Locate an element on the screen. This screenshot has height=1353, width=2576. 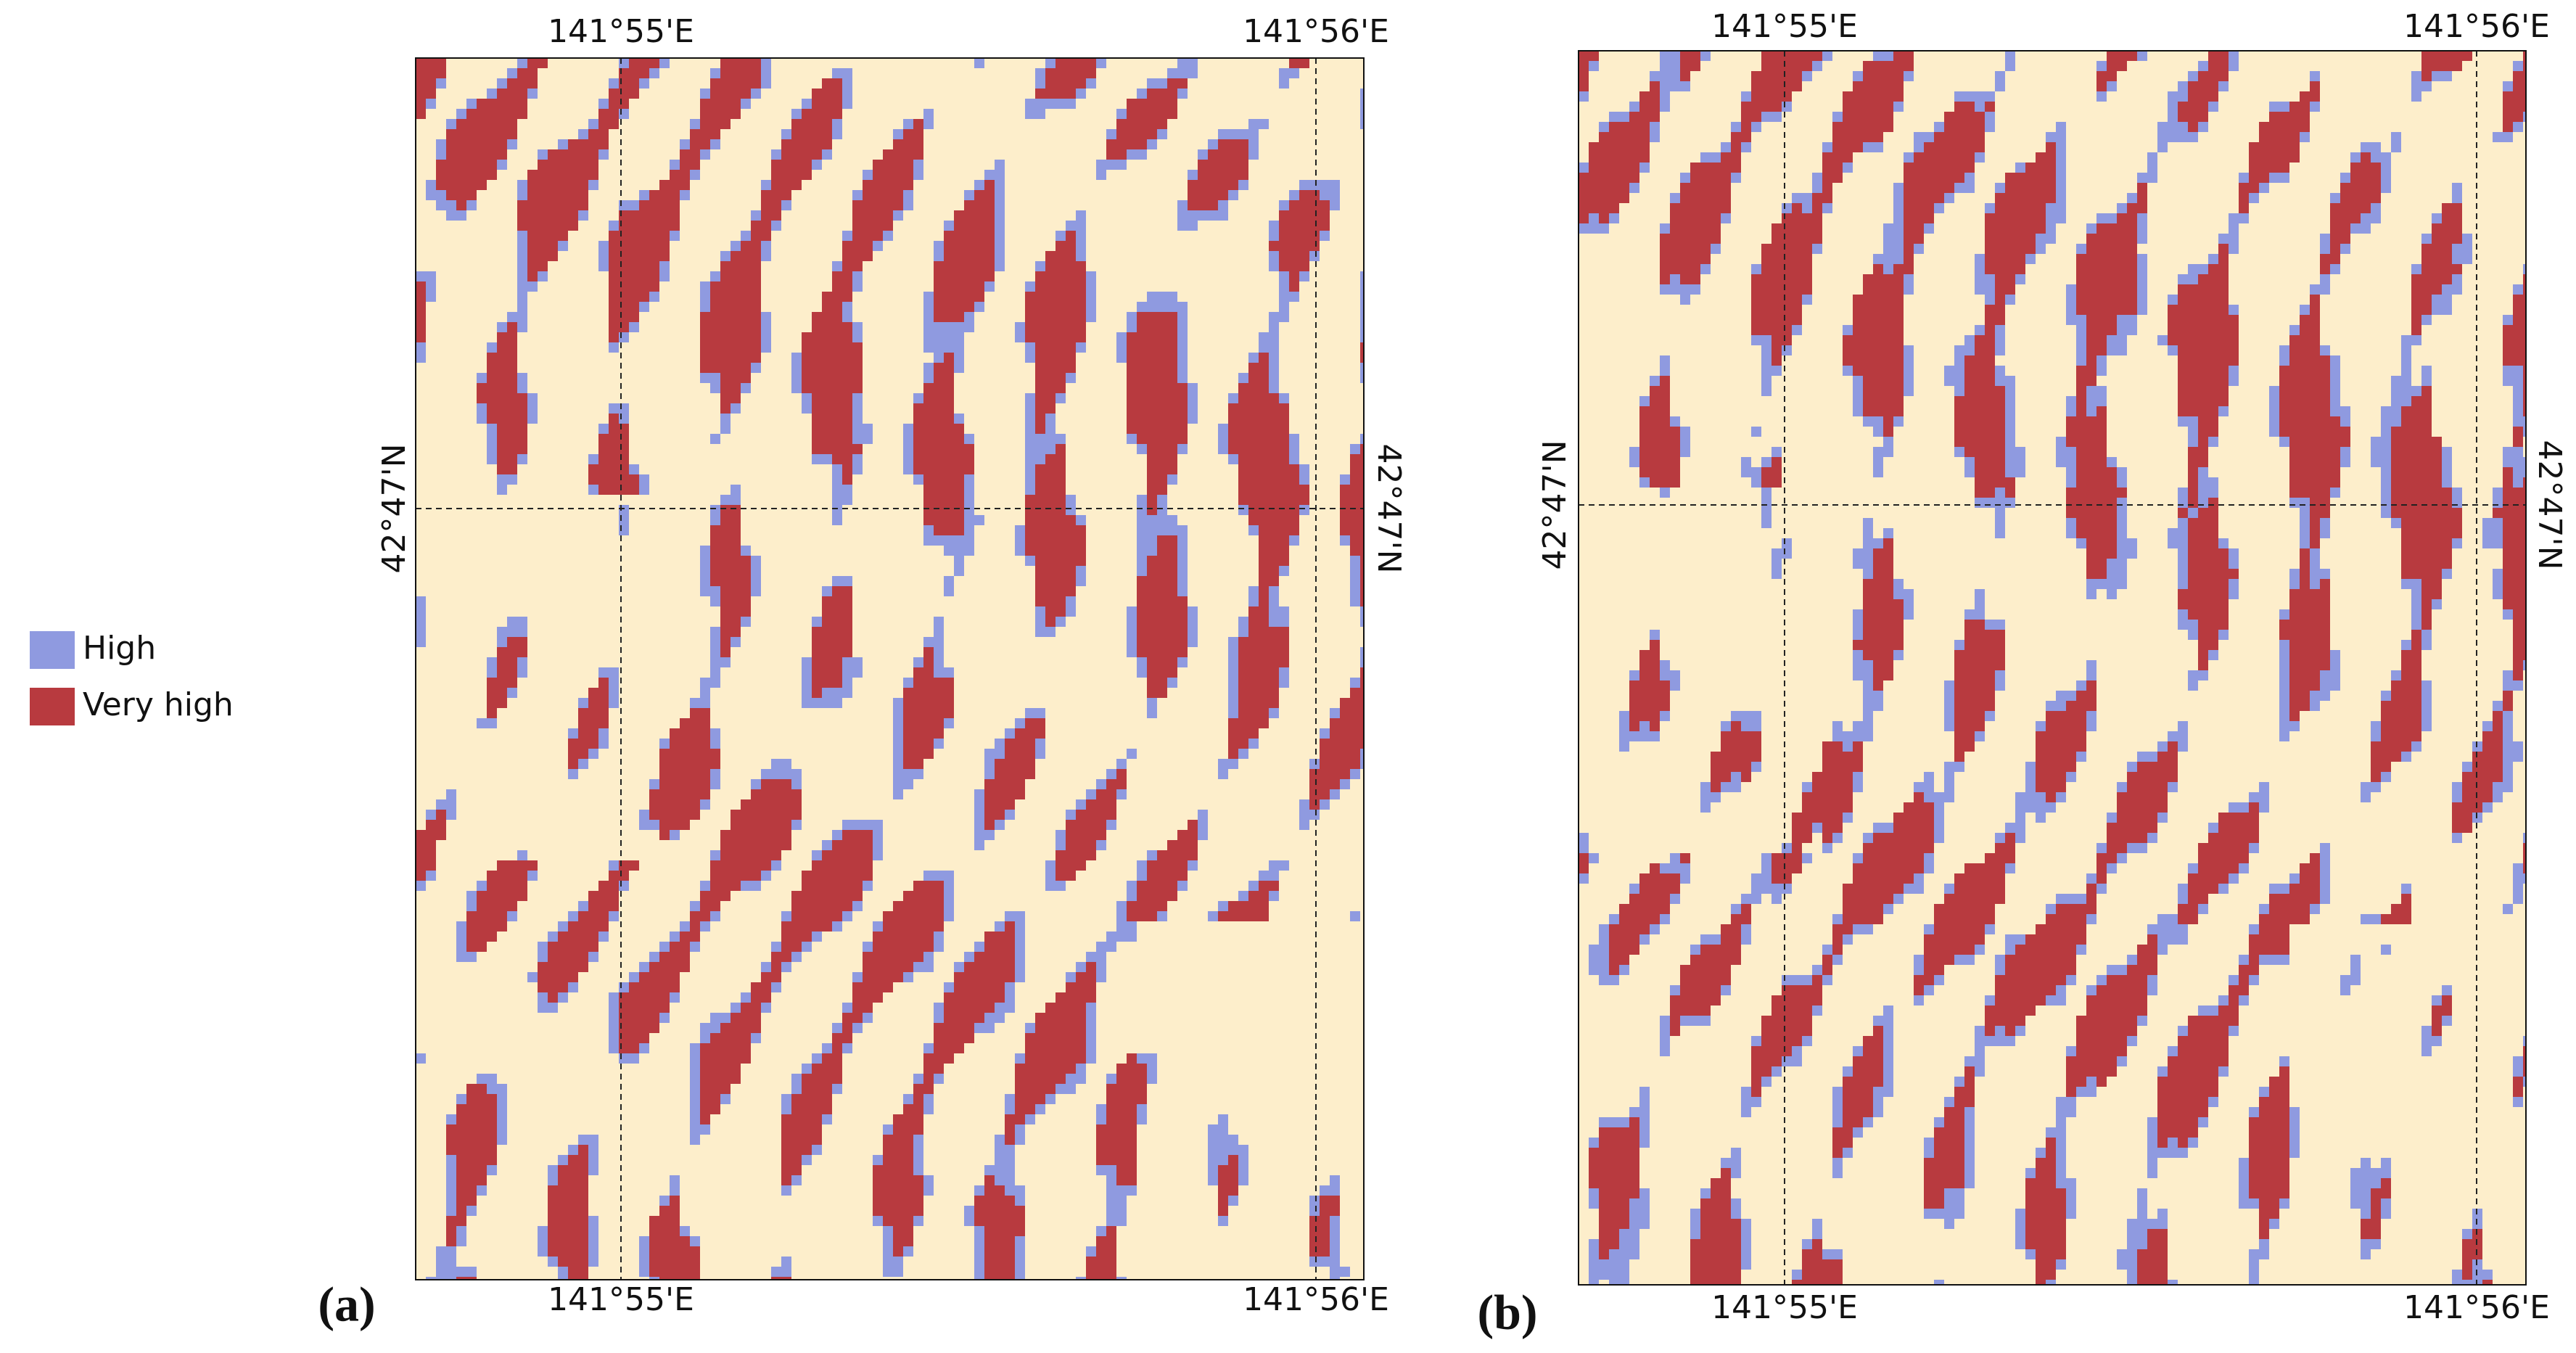
legend-label: High is located at coordinates (119, 648).